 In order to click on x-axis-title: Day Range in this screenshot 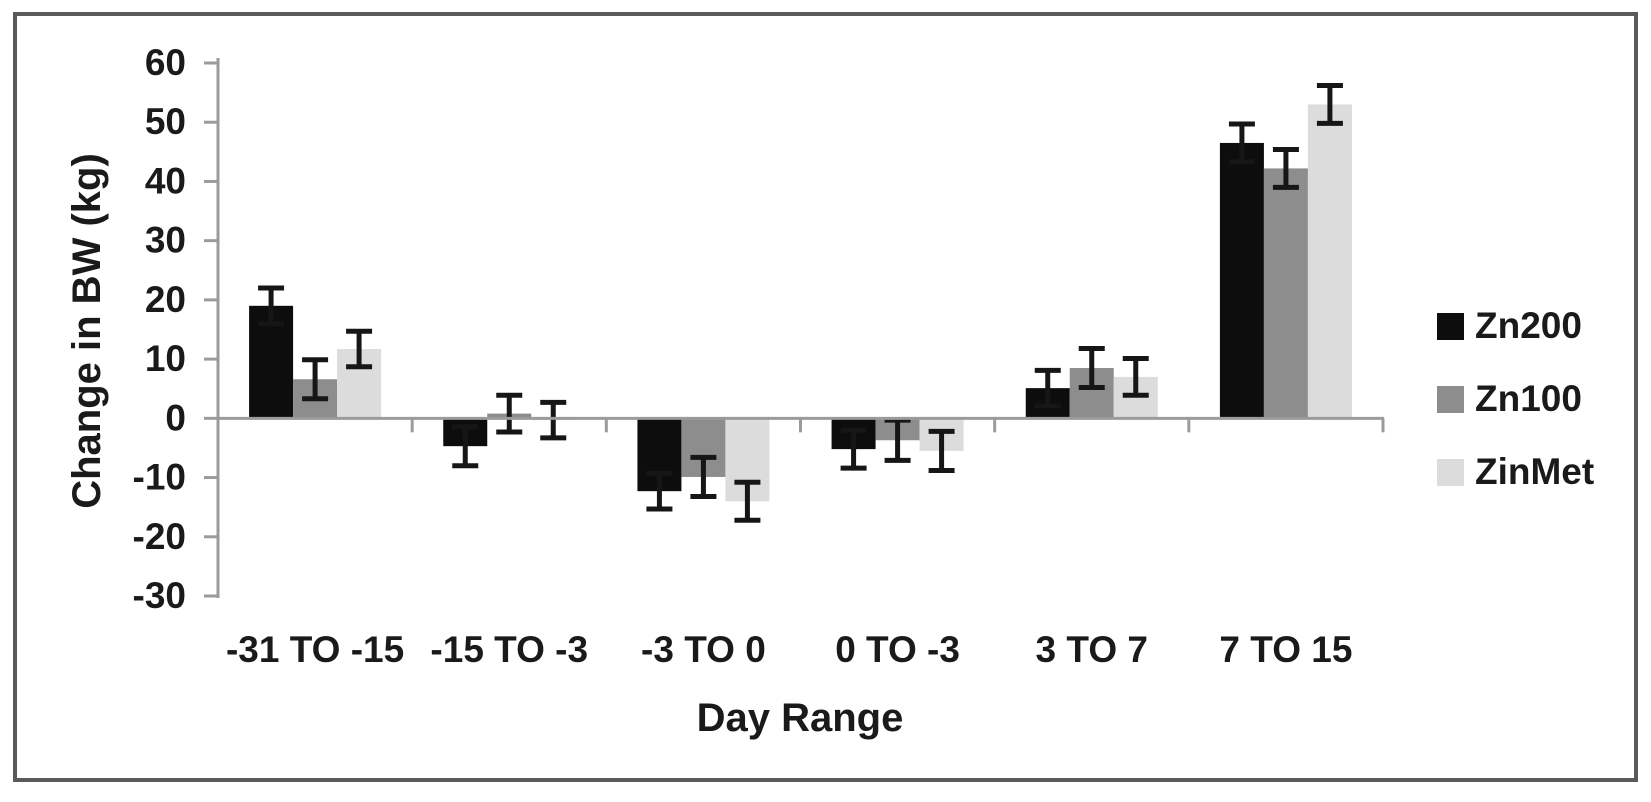, I will do `click(800, 718)`.